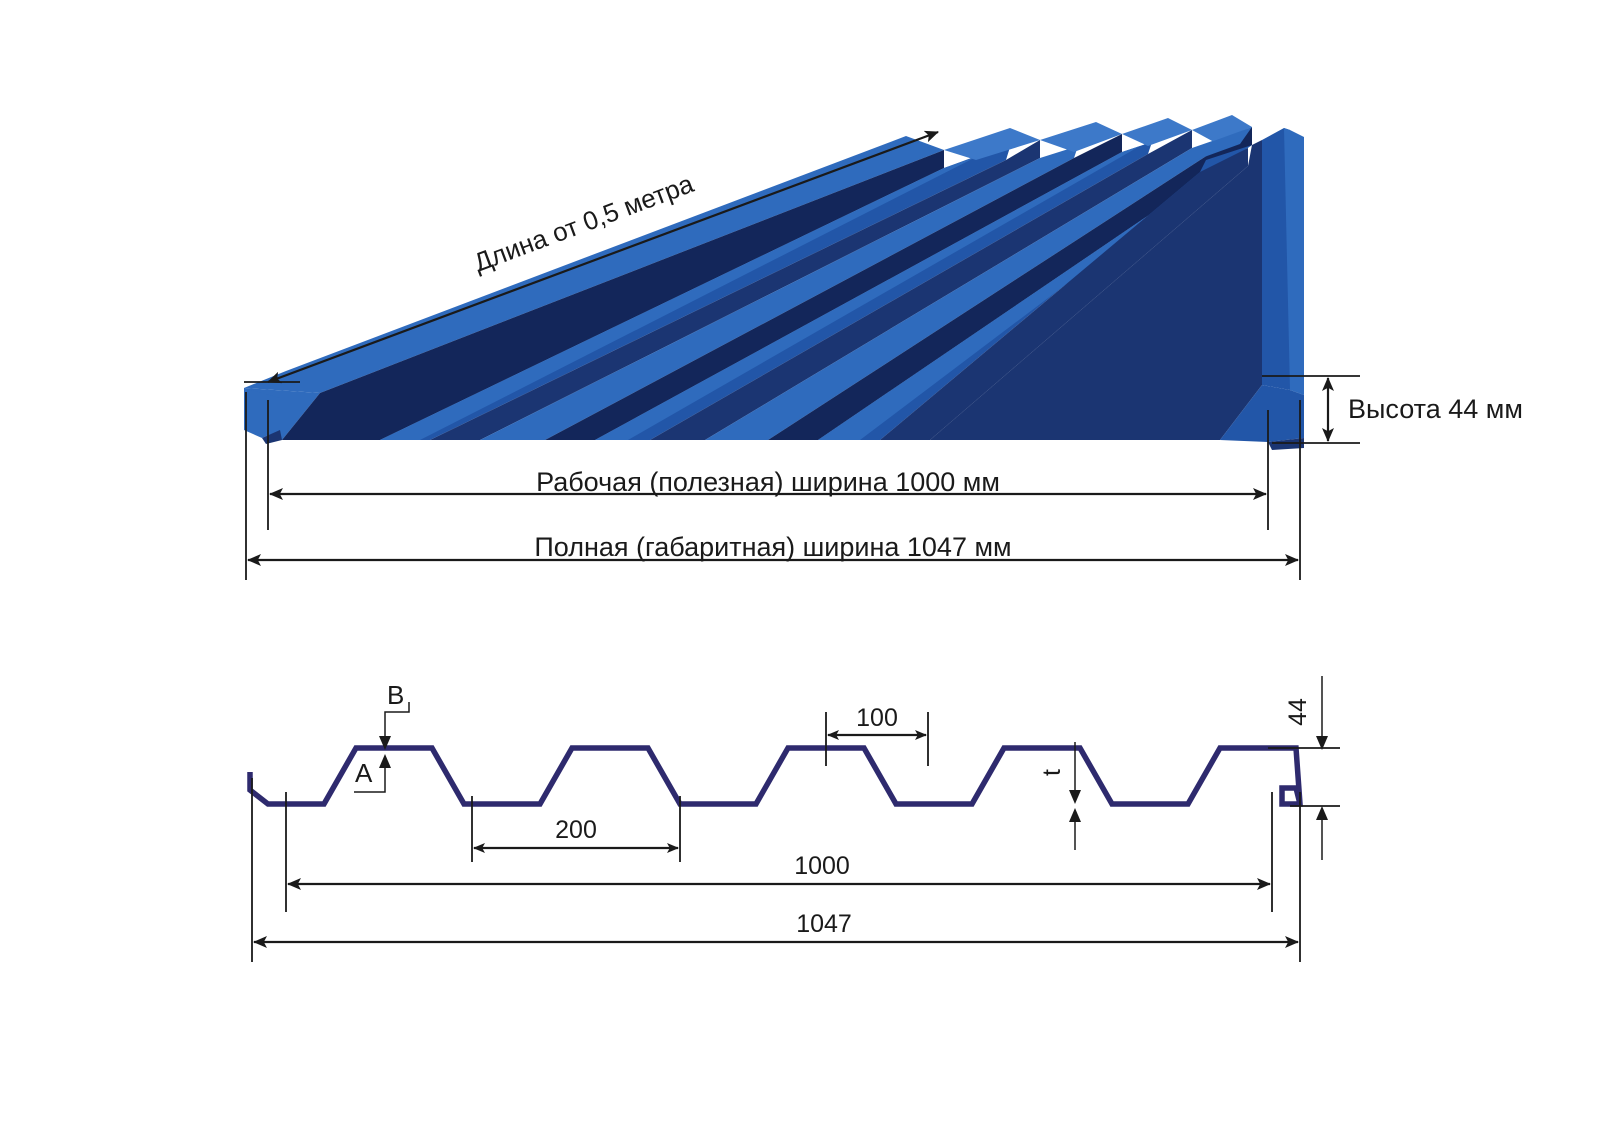 This screenshot has width=1600, height=1131. What do you see at coordinates (822, 866) in the screenshot?
I see `section-working-width-label: 1000` at bounding box center [822, 866].